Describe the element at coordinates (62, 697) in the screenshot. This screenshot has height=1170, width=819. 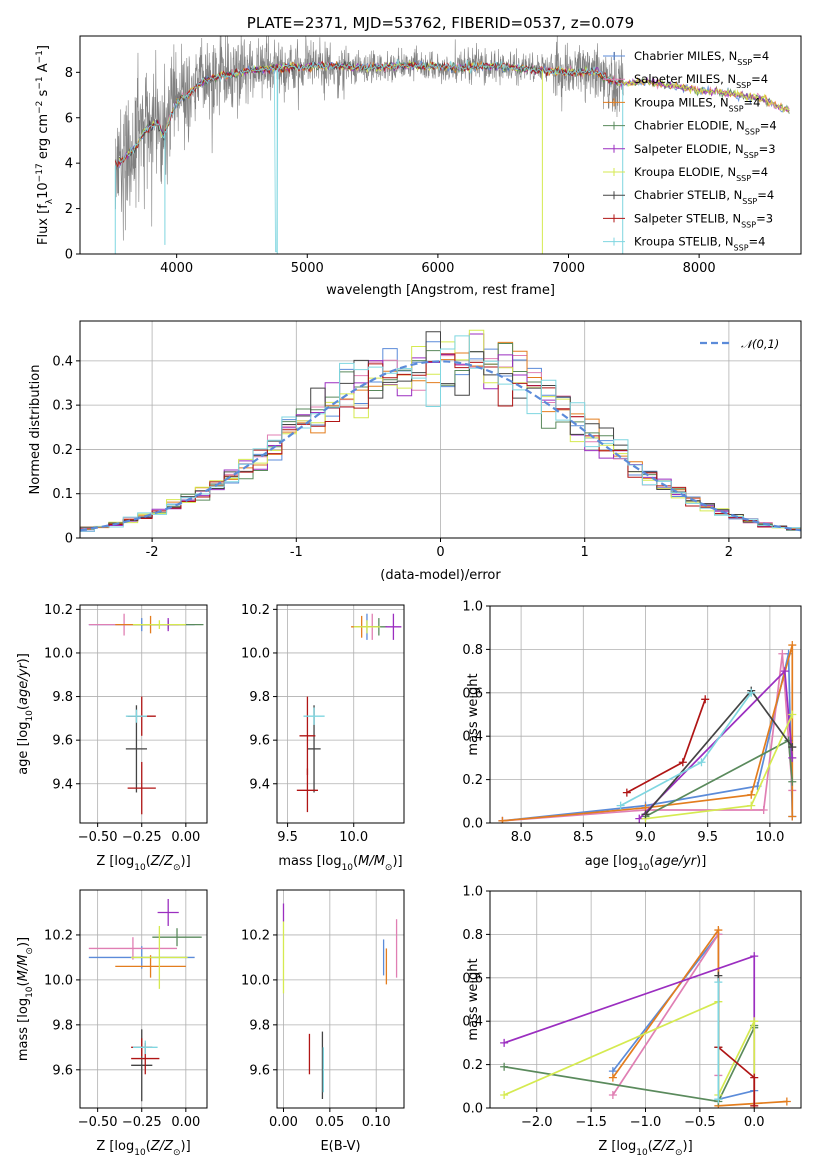
I see `y-tick-label: 9.8` at that location.